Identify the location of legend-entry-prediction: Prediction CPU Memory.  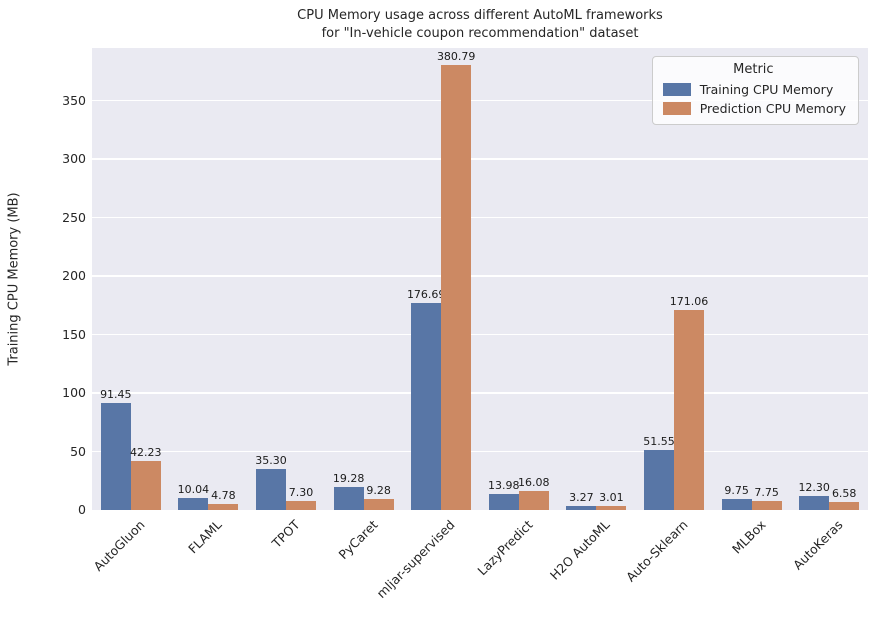
(754, 108).